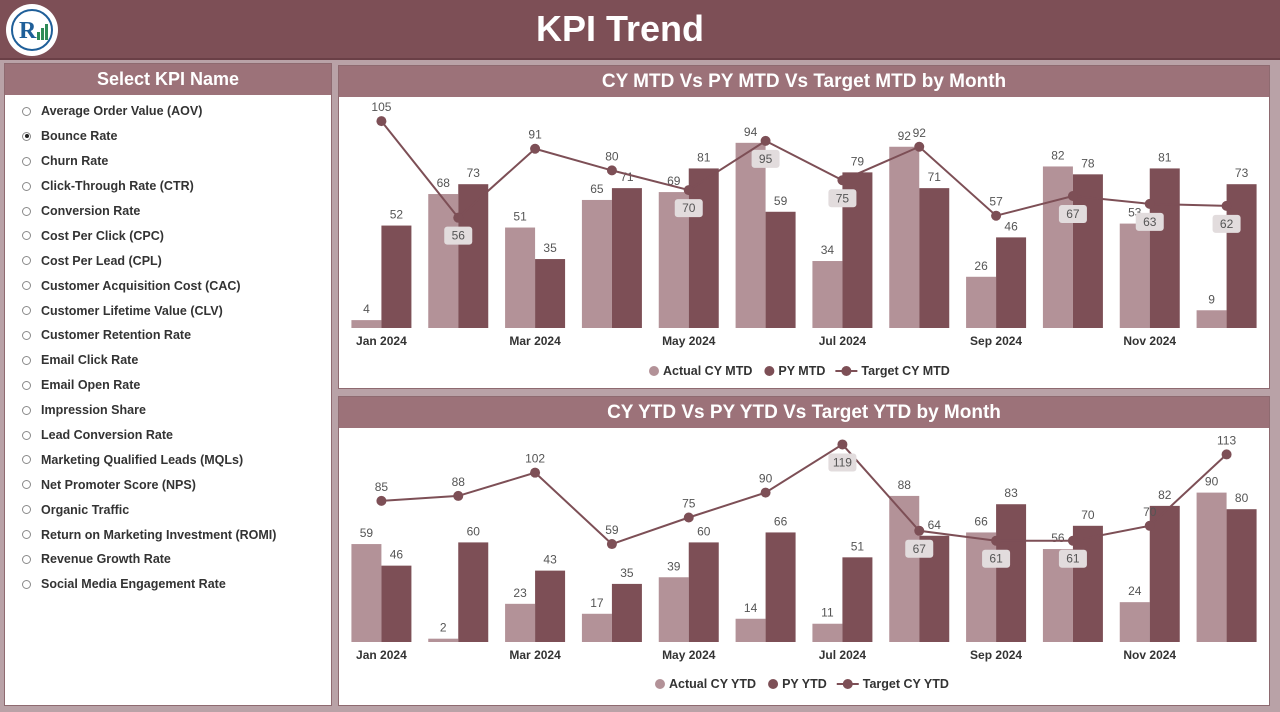  Describe the element at coordinates (168, 410) in the screenshot. I see `kpi-option: Impression Share` at that location.